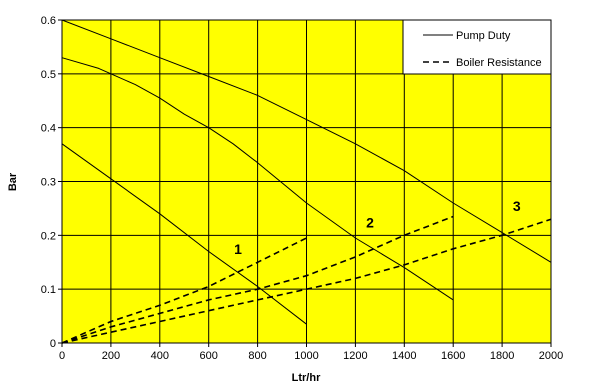 The width and height of the screenshot is (606, 388). What do you see at coordinates (209, 356) in the screenshot?
I see `x-tick-label: 600` at bounding box center [209, 356].